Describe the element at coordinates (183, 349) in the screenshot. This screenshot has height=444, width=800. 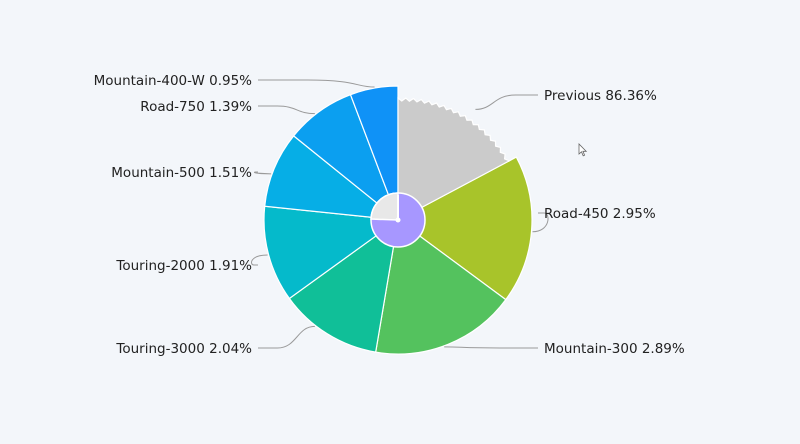
I see `slice-label-touring-3000: Touring-3000 2.04%` at that location.